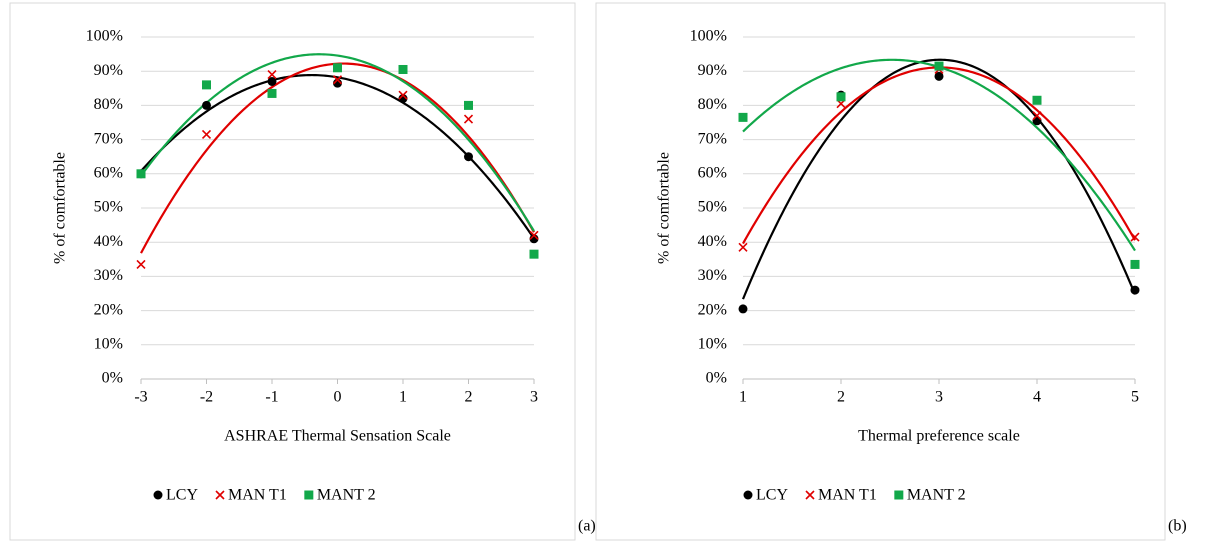  I want to click on x-tick-label: 5, so click(1135, 397).